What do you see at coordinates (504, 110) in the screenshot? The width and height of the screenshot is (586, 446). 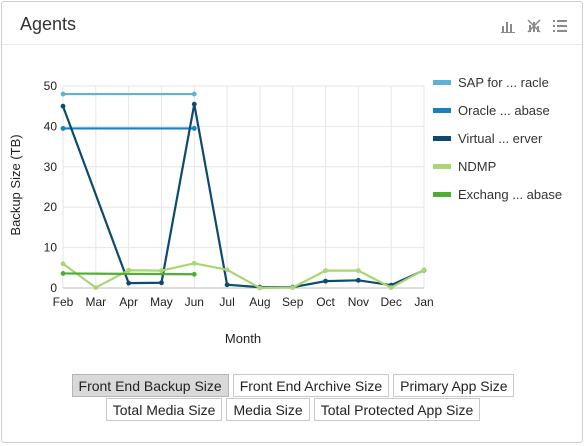 I see `legend-label: Oracle ... abase` at bounding box center [504, 110].